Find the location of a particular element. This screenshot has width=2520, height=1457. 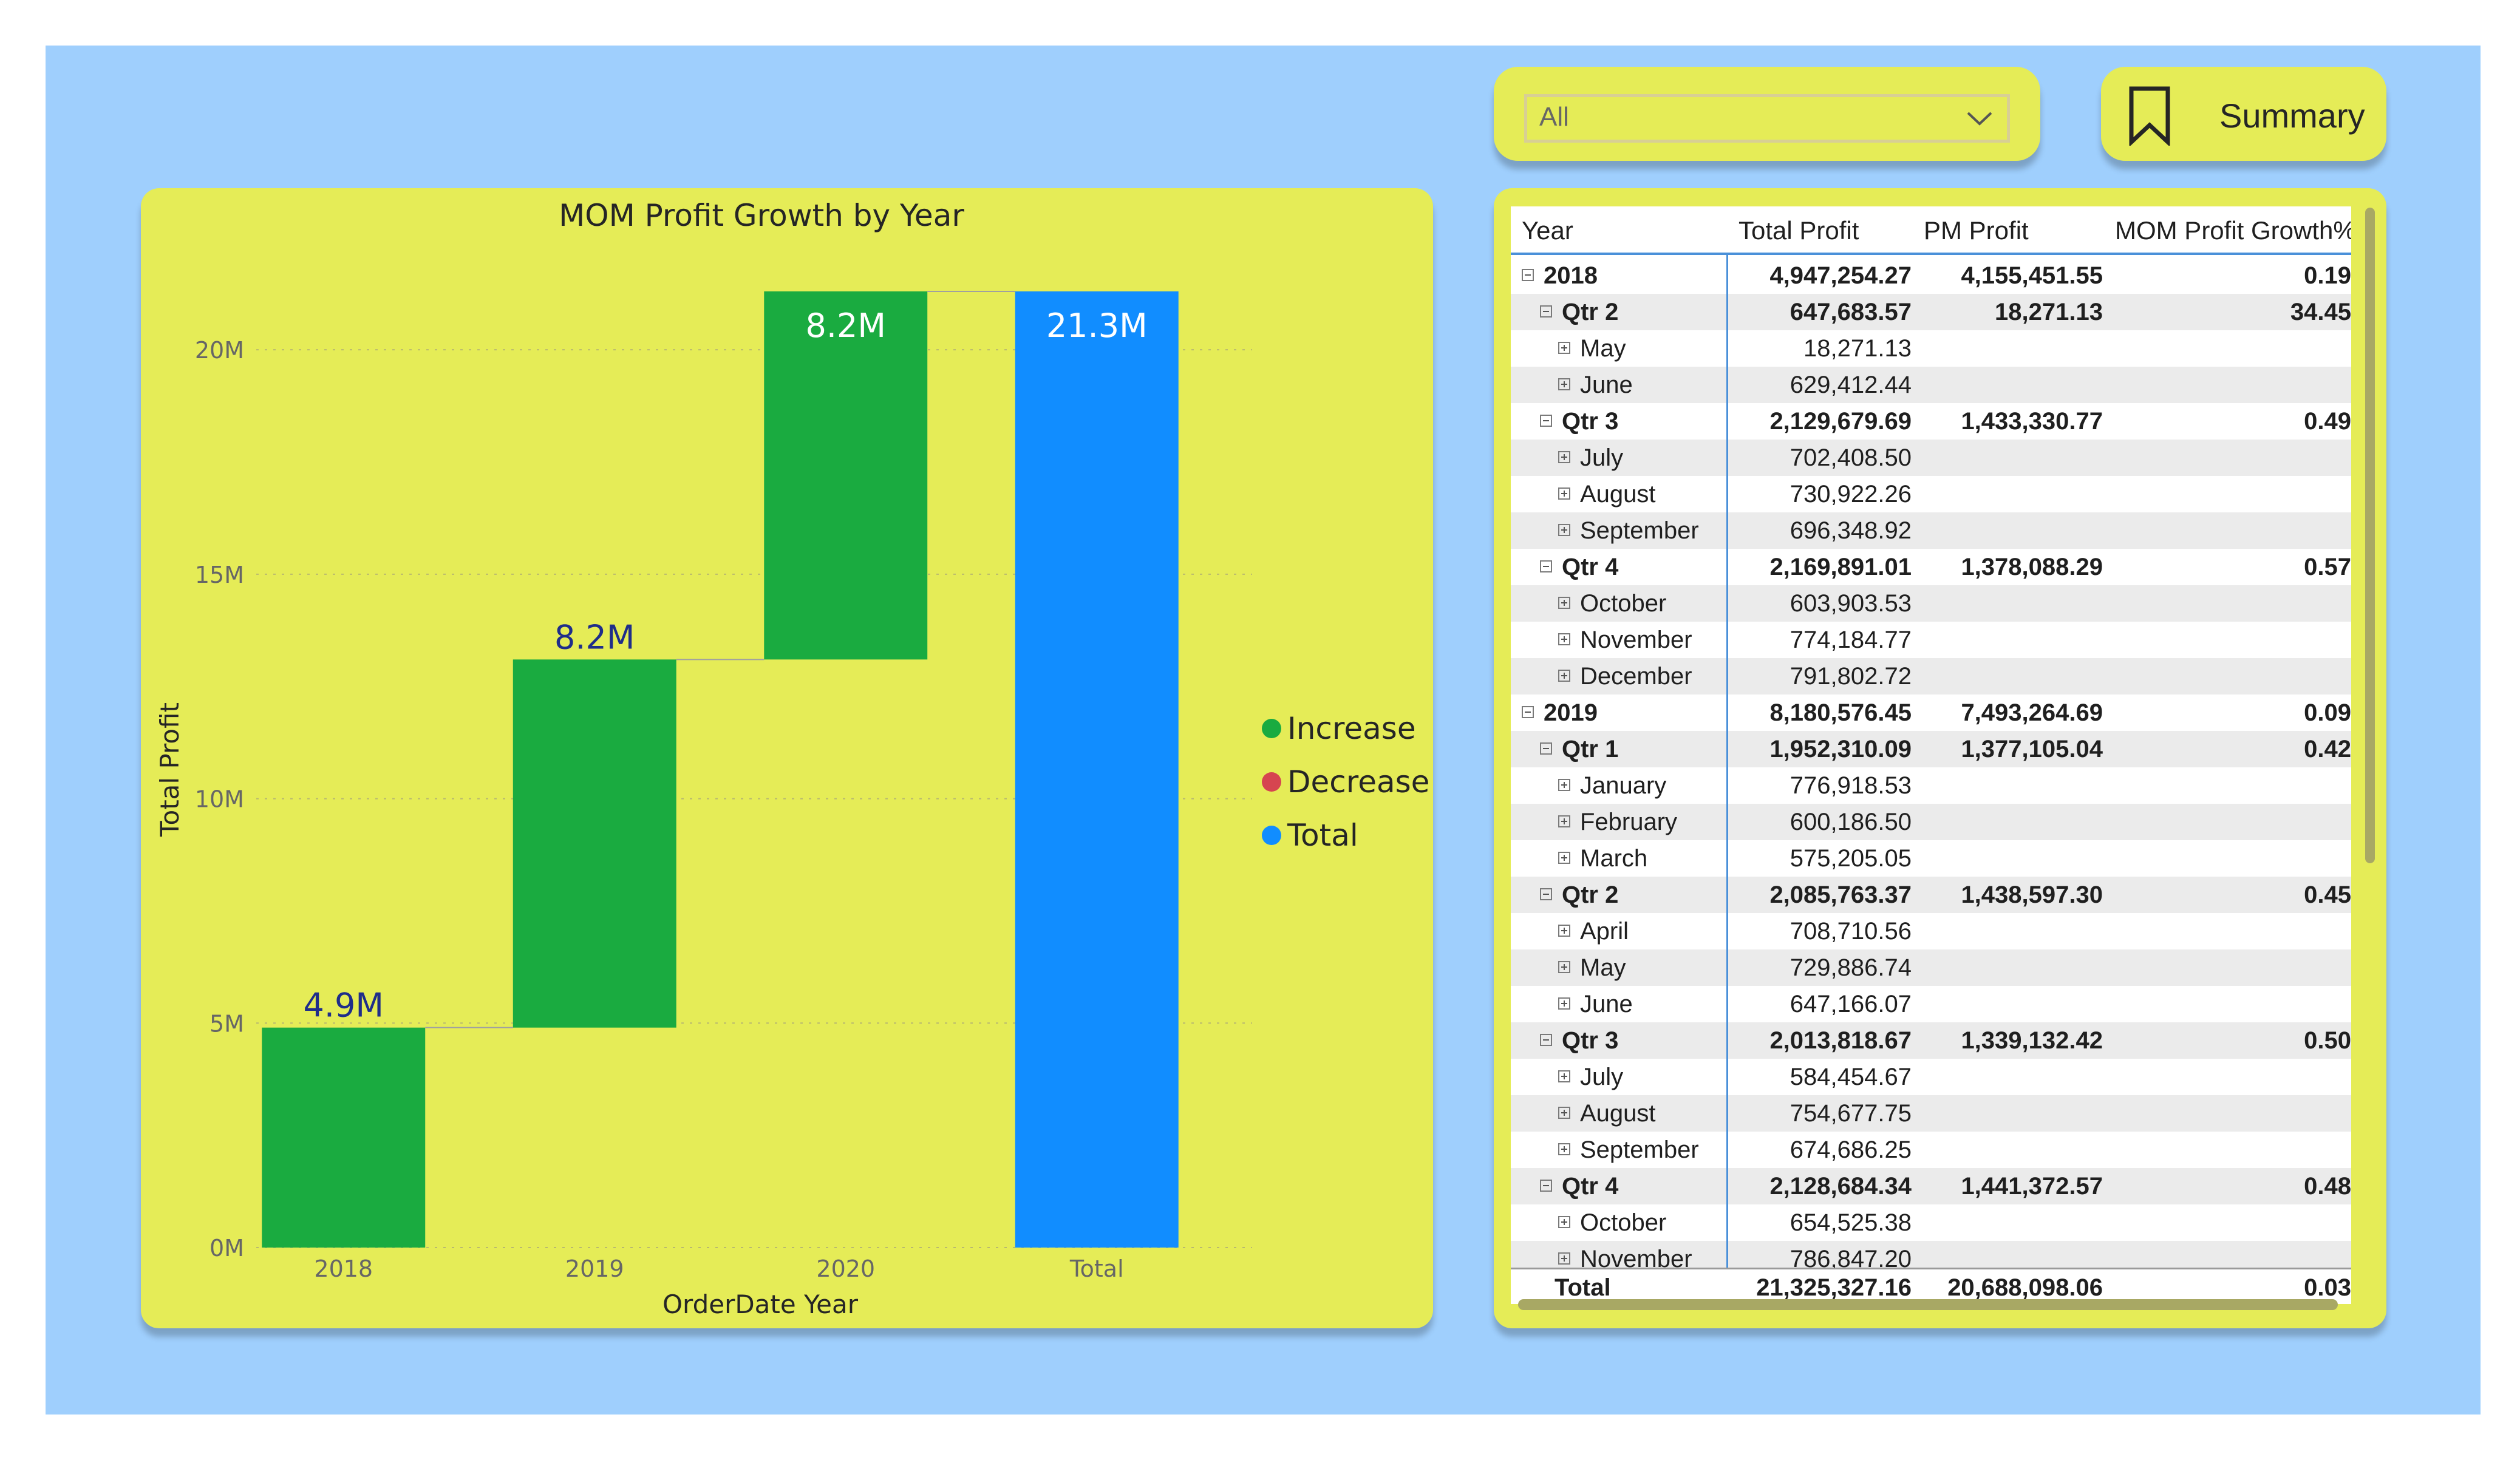

row-label: December is located at coordinates (1636, 676).